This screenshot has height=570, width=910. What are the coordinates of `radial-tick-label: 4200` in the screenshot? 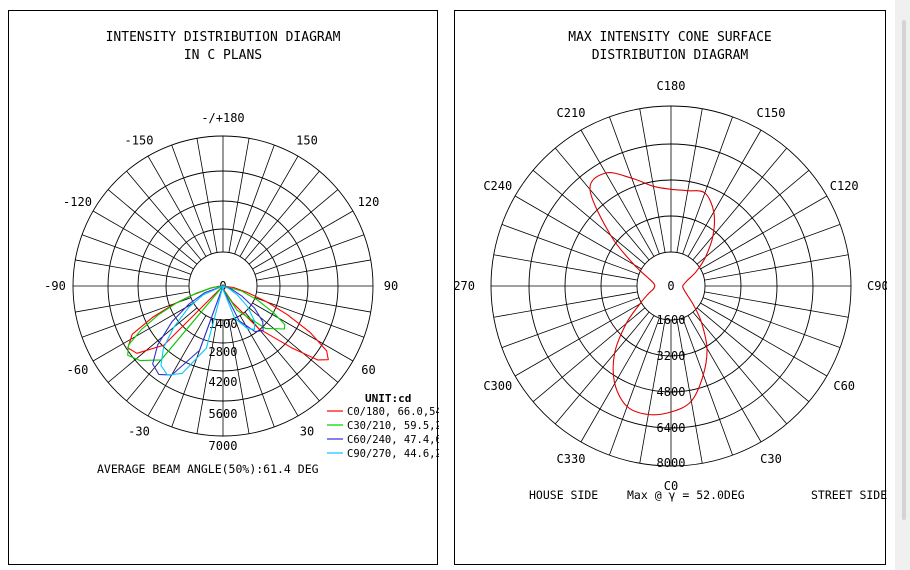 It's located at (223, 382).